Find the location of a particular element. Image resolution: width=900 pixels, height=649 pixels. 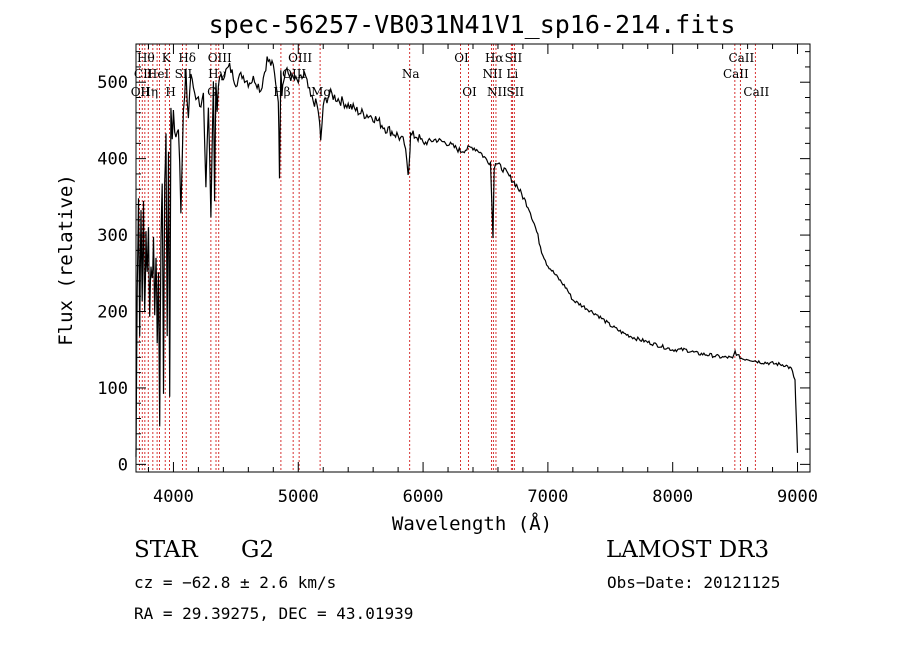

line-label-hη: Hη is located at coordinates (149, 92).